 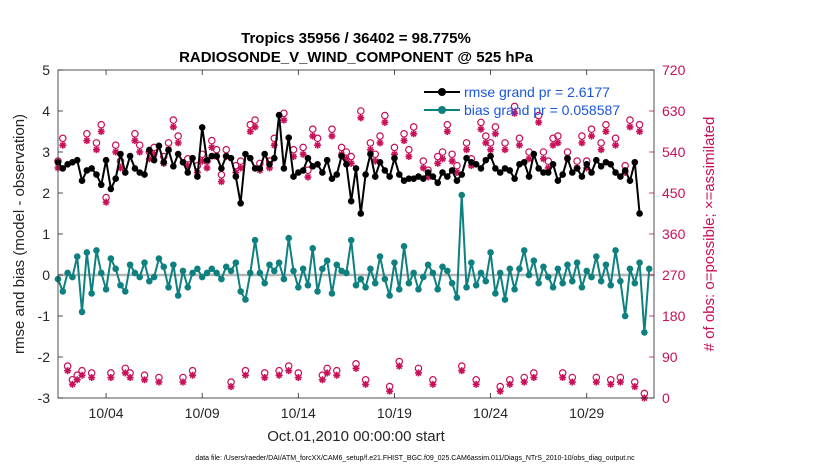 I want to click on x-tick-label: 10/29, so click(x=586, y=413).